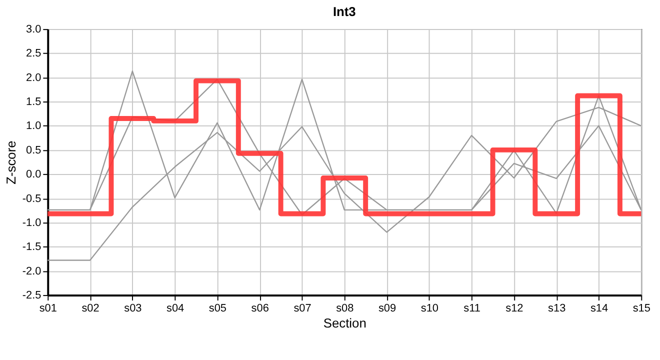 The image size is (660, 360). What do you see at coordinates (34, 30) in the screenshot?
I see `y-tick-label: 3.0` at bounding box center [34, 30].